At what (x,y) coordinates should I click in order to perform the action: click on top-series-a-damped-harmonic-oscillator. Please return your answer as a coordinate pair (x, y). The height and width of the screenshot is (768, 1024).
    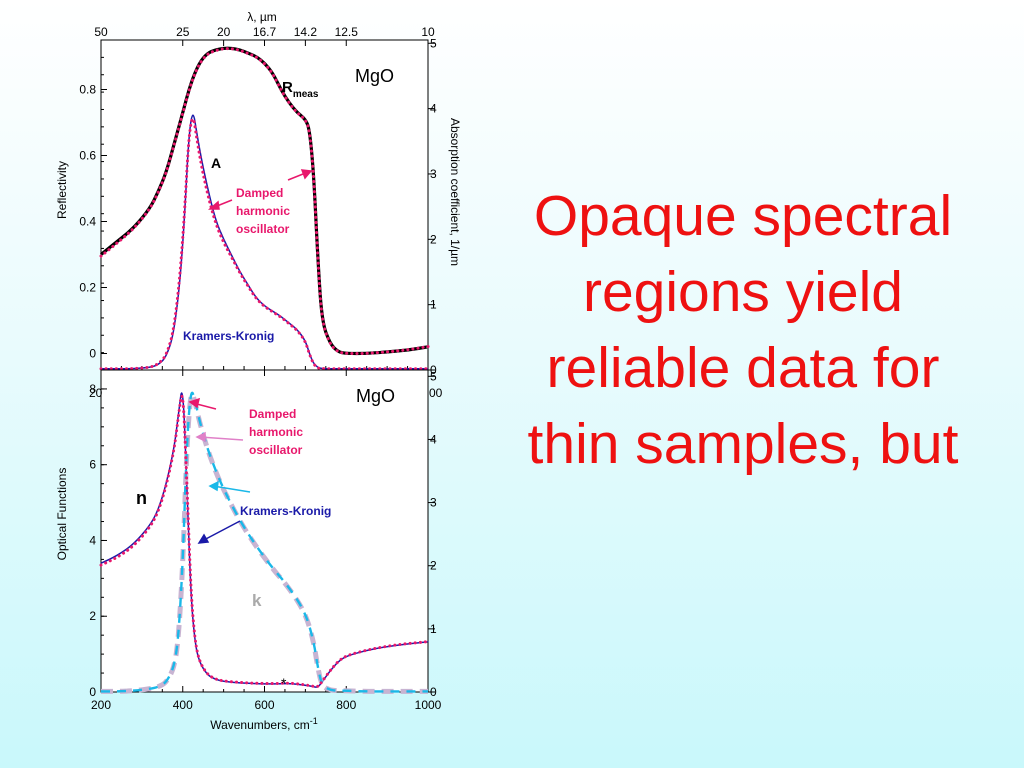
    Looking at the image, I should click on (264, 244).